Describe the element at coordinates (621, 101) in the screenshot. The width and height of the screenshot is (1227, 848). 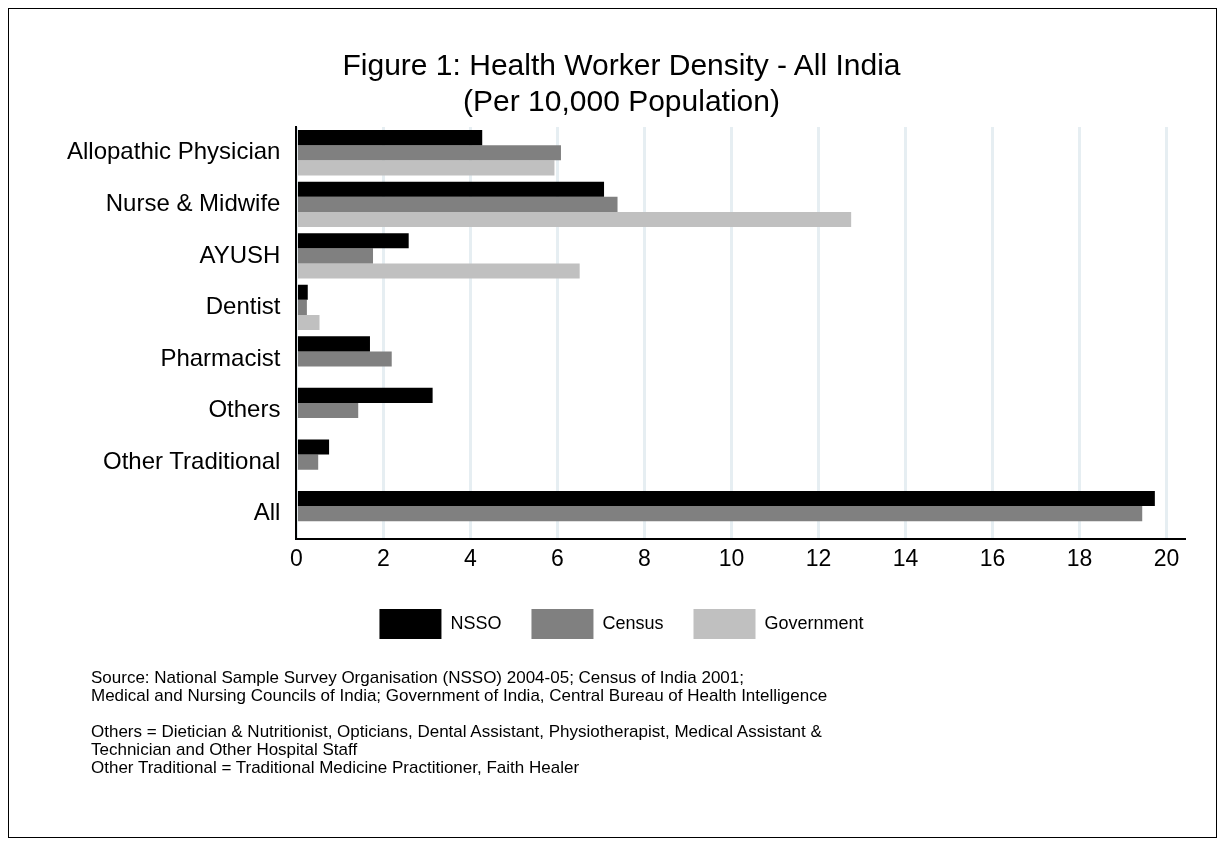
I see `chart-subtitle: (Per 10,000 Population)` at that location.